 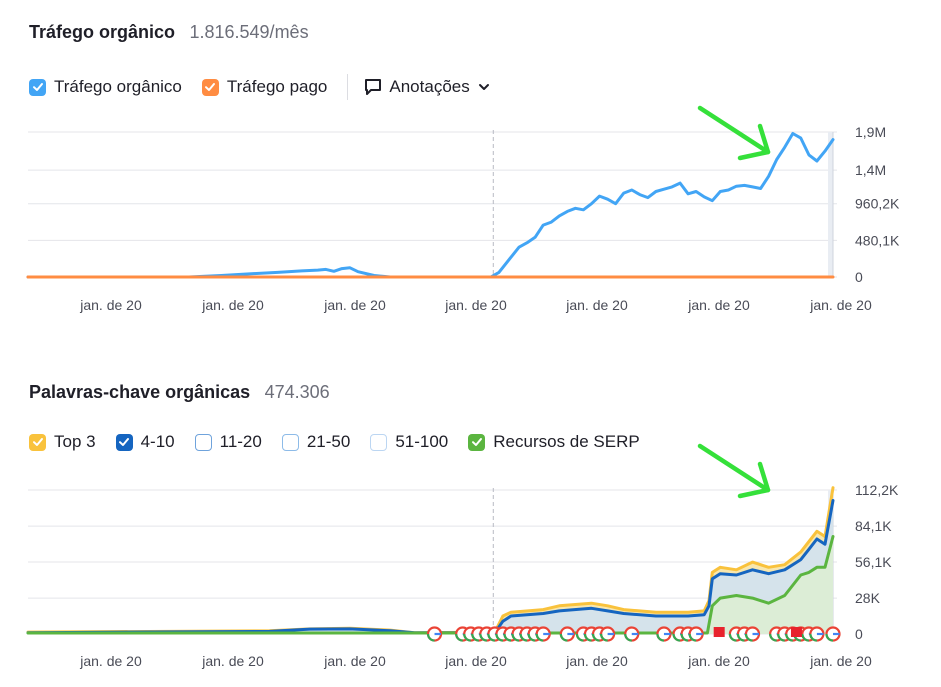 I want to click on y-tick-label: 480,1K, so click(x=877, y=240).